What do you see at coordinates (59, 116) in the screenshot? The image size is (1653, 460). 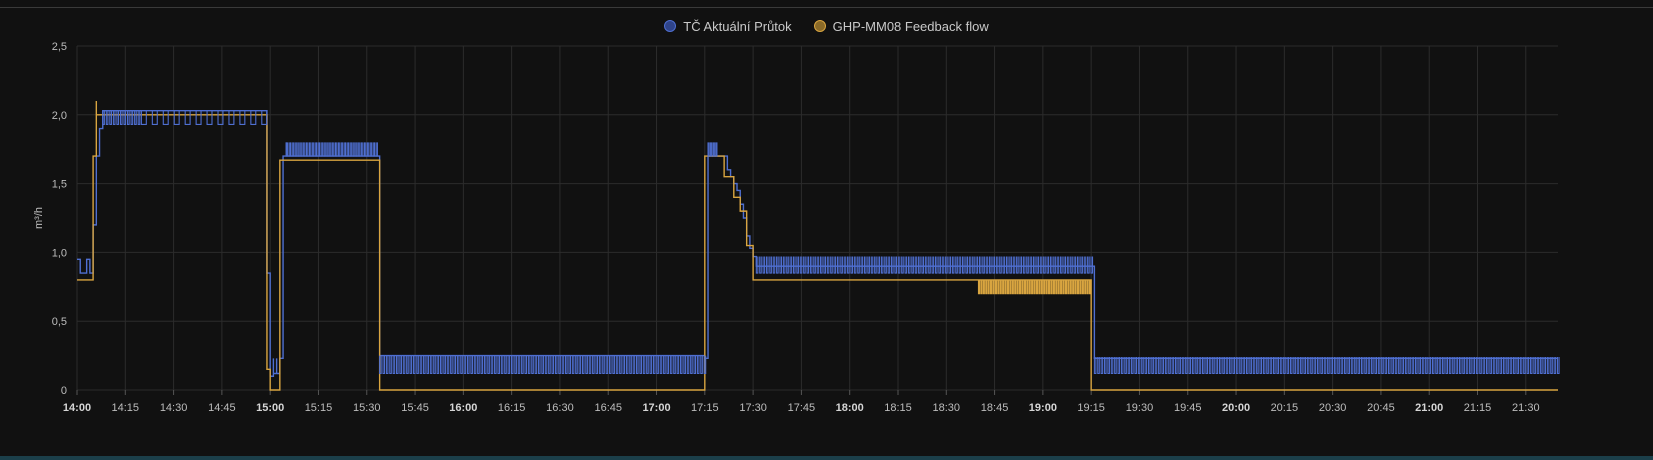 I see `y-tick-label: 2,0` at bounding box center [59, 116].